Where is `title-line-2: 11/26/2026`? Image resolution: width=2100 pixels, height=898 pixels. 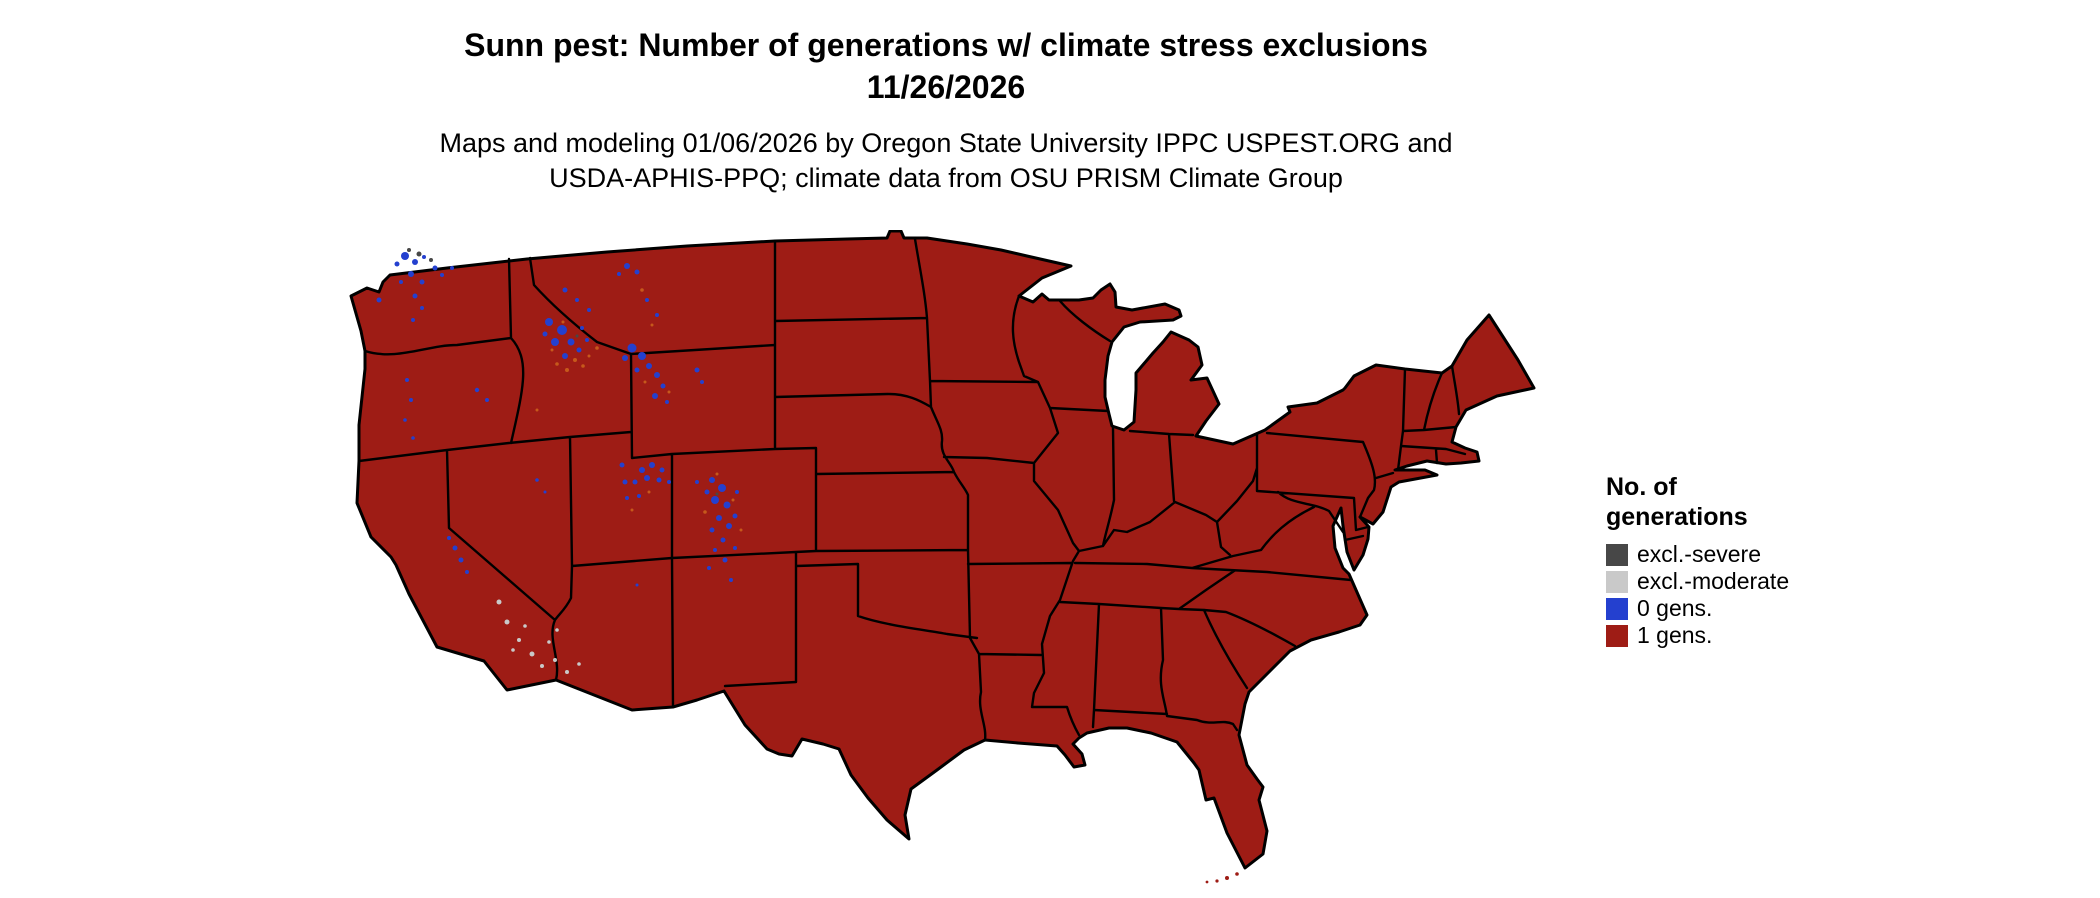 title-line-2: 11/26/2026 is located at coordinates (946, 87).